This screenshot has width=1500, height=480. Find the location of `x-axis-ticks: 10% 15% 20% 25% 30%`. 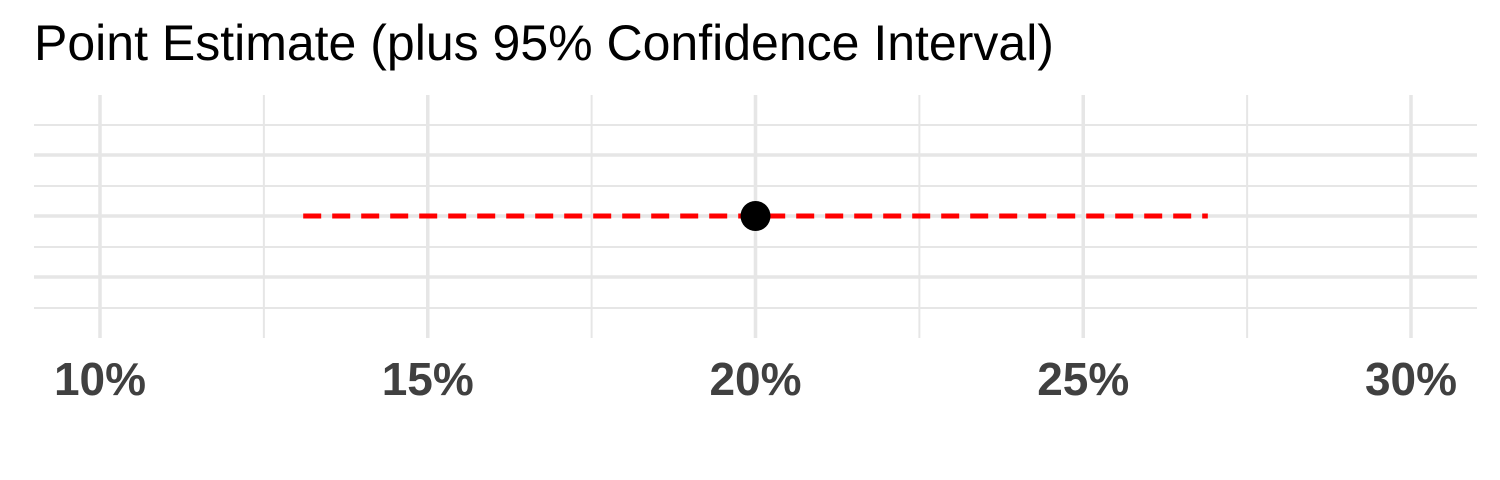

x-axis-ticks: 10% 15% 20% 25% 30% is located at coordinates (755, 379).